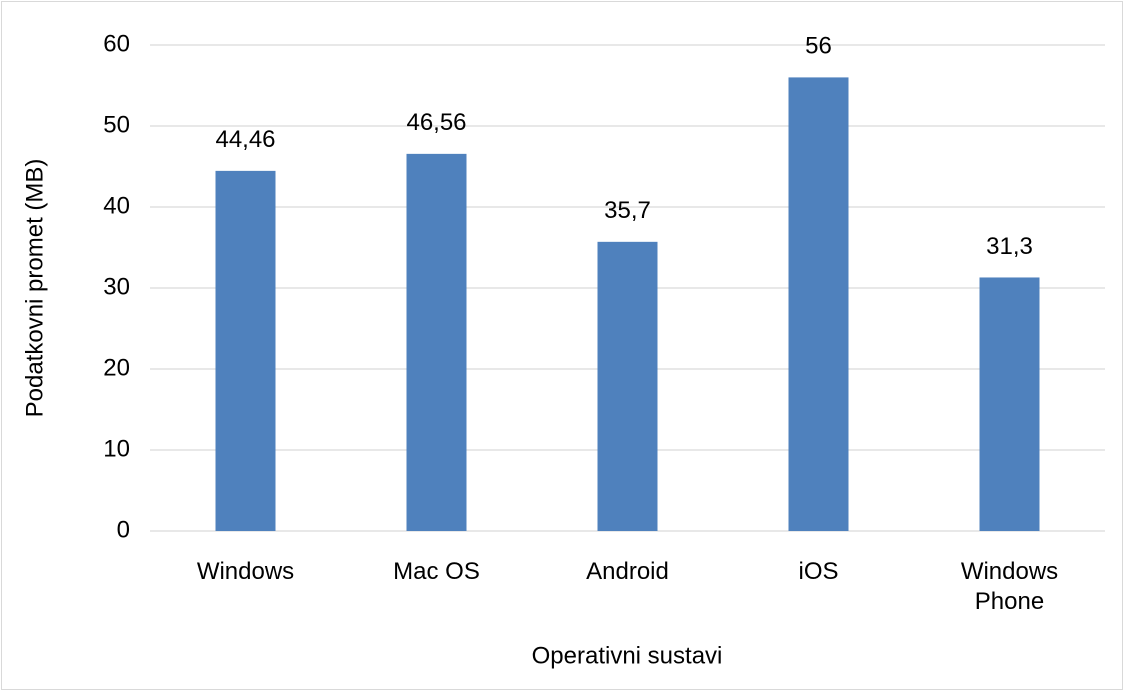 This screenshot has height=691, width=1124. Describe the element at coordinates (116, 367) in the screenshot. I see `y-tick-label: 20` at that location.